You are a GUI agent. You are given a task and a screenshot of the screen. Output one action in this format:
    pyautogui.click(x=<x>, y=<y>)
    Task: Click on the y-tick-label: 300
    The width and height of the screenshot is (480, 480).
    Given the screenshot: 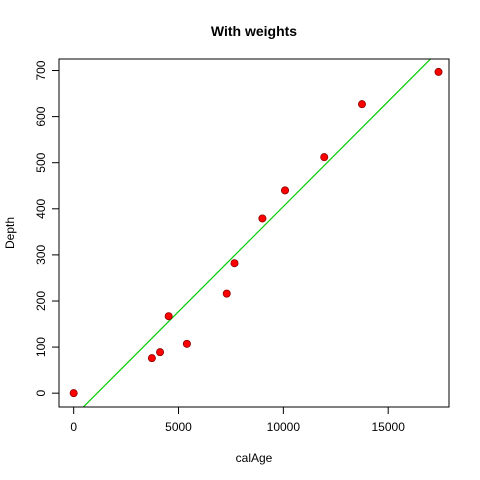 What is the action you would take?
    pyautogui.click(x=41, y=255)
    